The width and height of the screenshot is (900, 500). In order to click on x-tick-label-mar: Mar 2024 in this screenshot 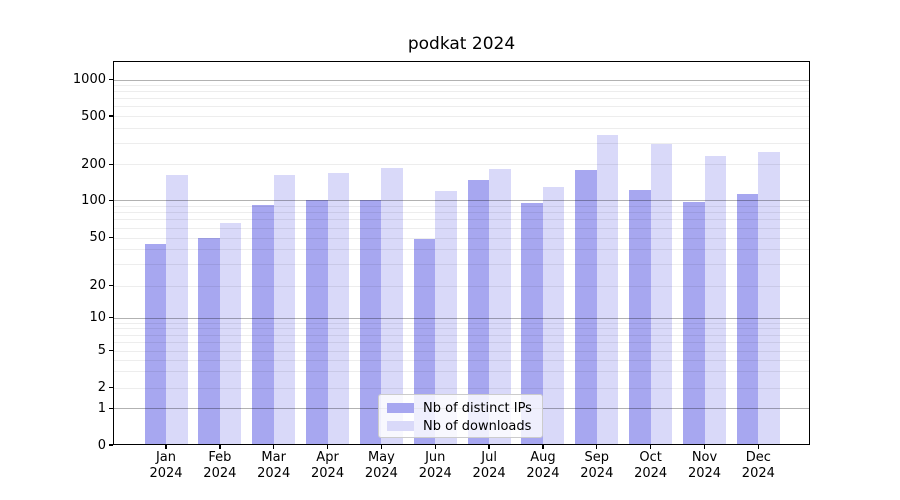, I will do `click(274, 466)`.